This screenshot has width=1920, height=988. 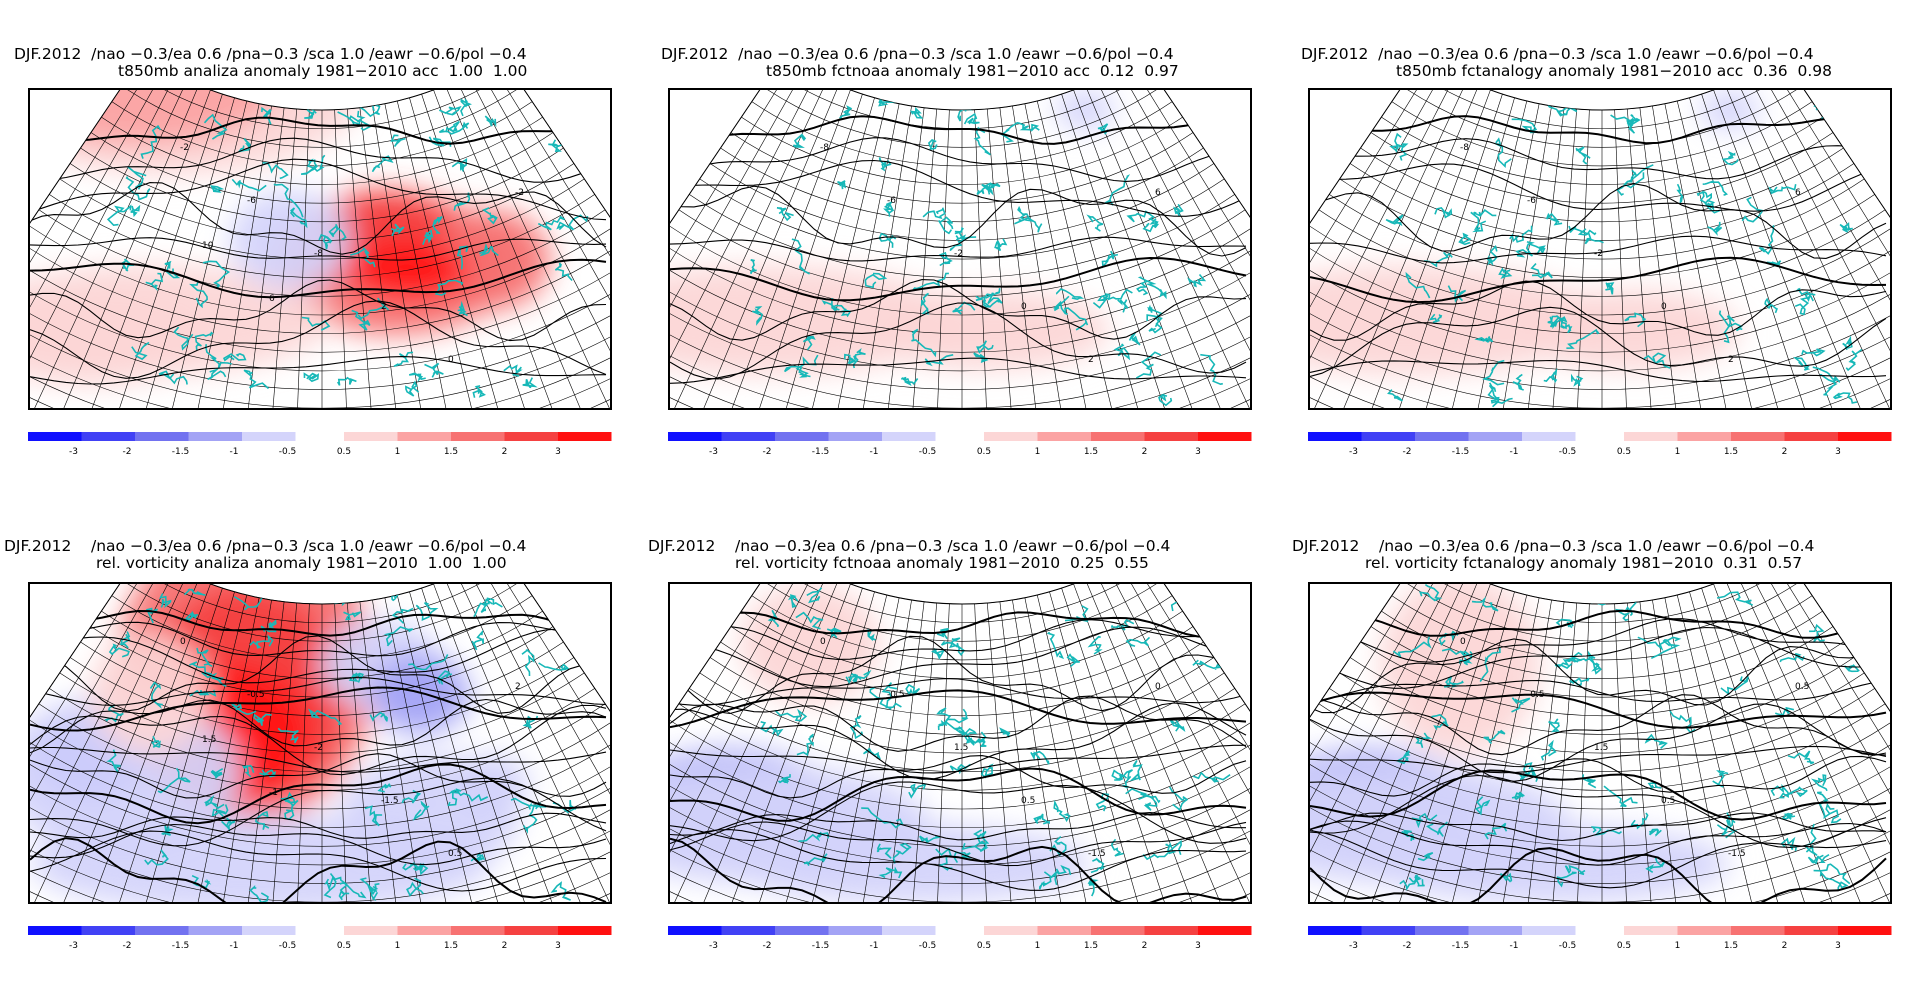 I want to click on map-plot-area: 0 -0.5 1.5 0.5 -1.5 0, so click(x=960, y=743).